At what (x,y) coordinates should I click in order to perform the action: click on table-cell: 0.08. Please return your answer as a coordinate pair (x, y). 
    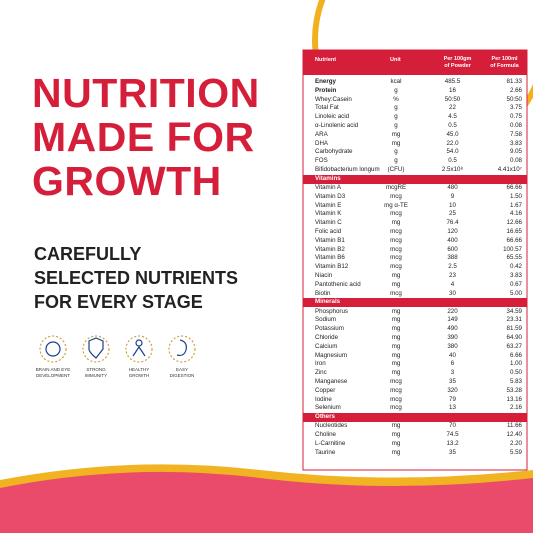
    Looking at the image, I should click on (515, 125).